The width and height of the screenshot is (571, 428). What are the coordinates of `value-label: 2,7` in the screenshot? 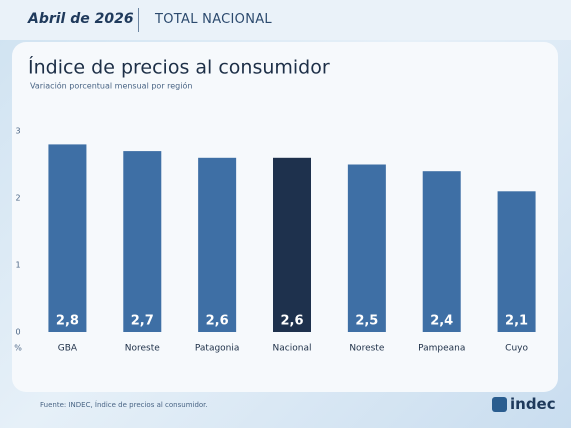 It's located at (142, 321).